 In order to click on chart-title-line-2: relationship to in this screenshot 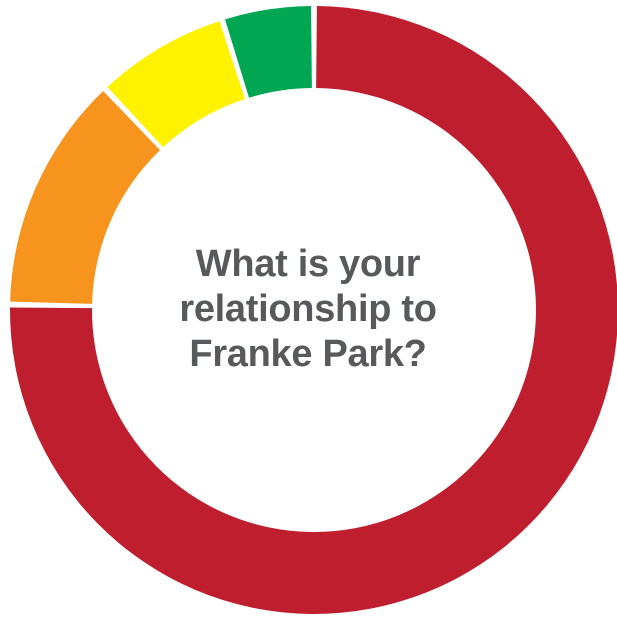, I will do `click(308, 309)`.